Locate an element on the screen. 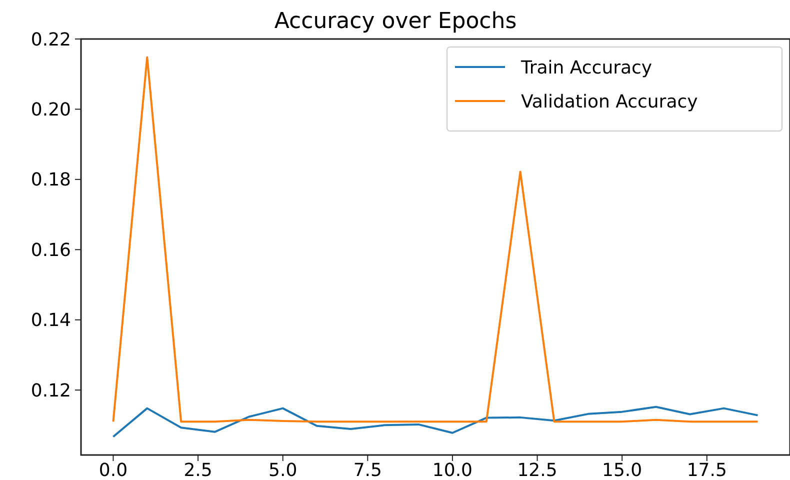 The image size is (790, 480). y-tick-label: 0.12 is located at coordinates (50, 391).